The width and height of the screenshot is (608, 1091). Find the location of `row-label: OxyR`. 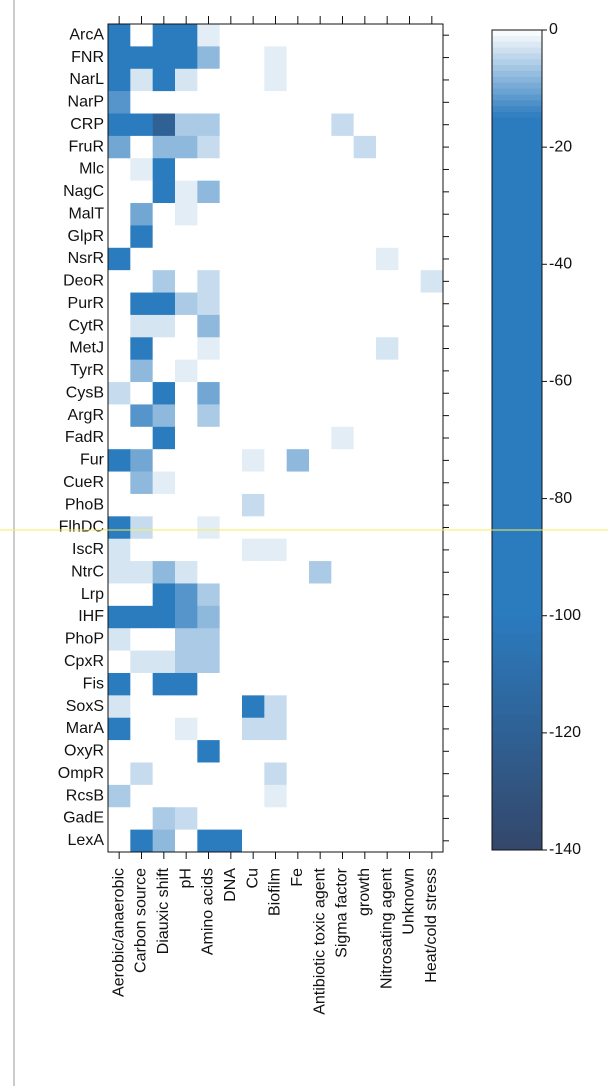

row-label: OxyR is located at coordinates (84, 751).